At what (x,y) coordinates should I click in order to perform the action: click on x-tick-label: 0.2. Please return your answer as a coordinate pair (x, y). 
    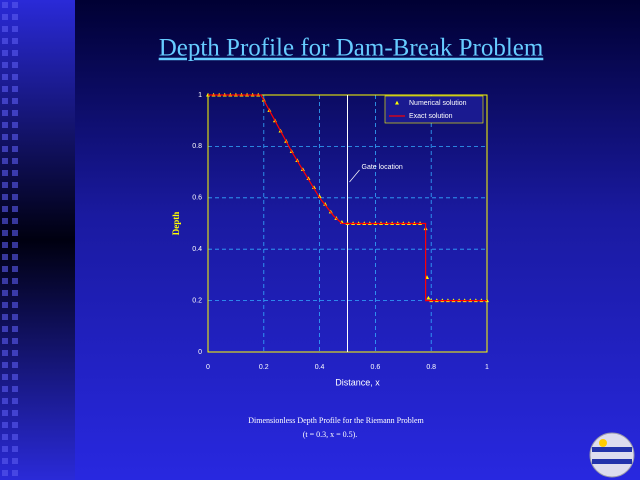
    Looking at the image, I should click on (264, 367).